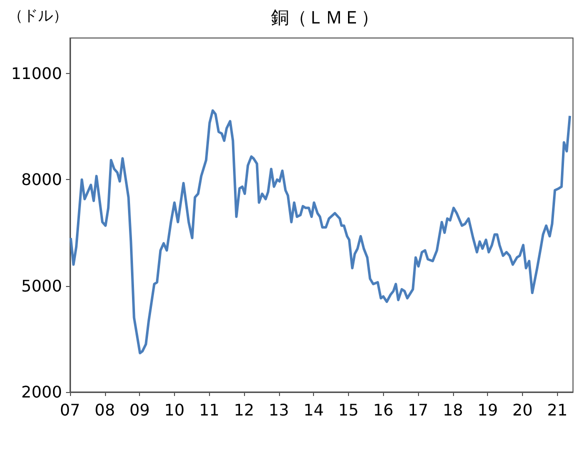  Describe the element at coordinates (522, 410) in the screenshot. I see `x-tick-label: 20` at that location.